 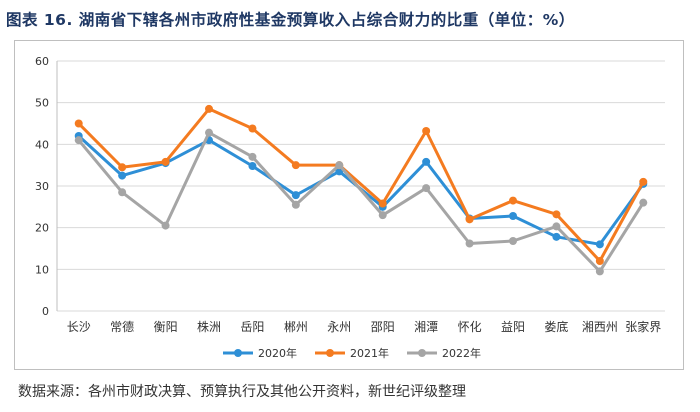 What do you see at coordinates (470, 327) in the screenshot?
I see `x-tick-label: 怀化` at bounding box center [470, 327].